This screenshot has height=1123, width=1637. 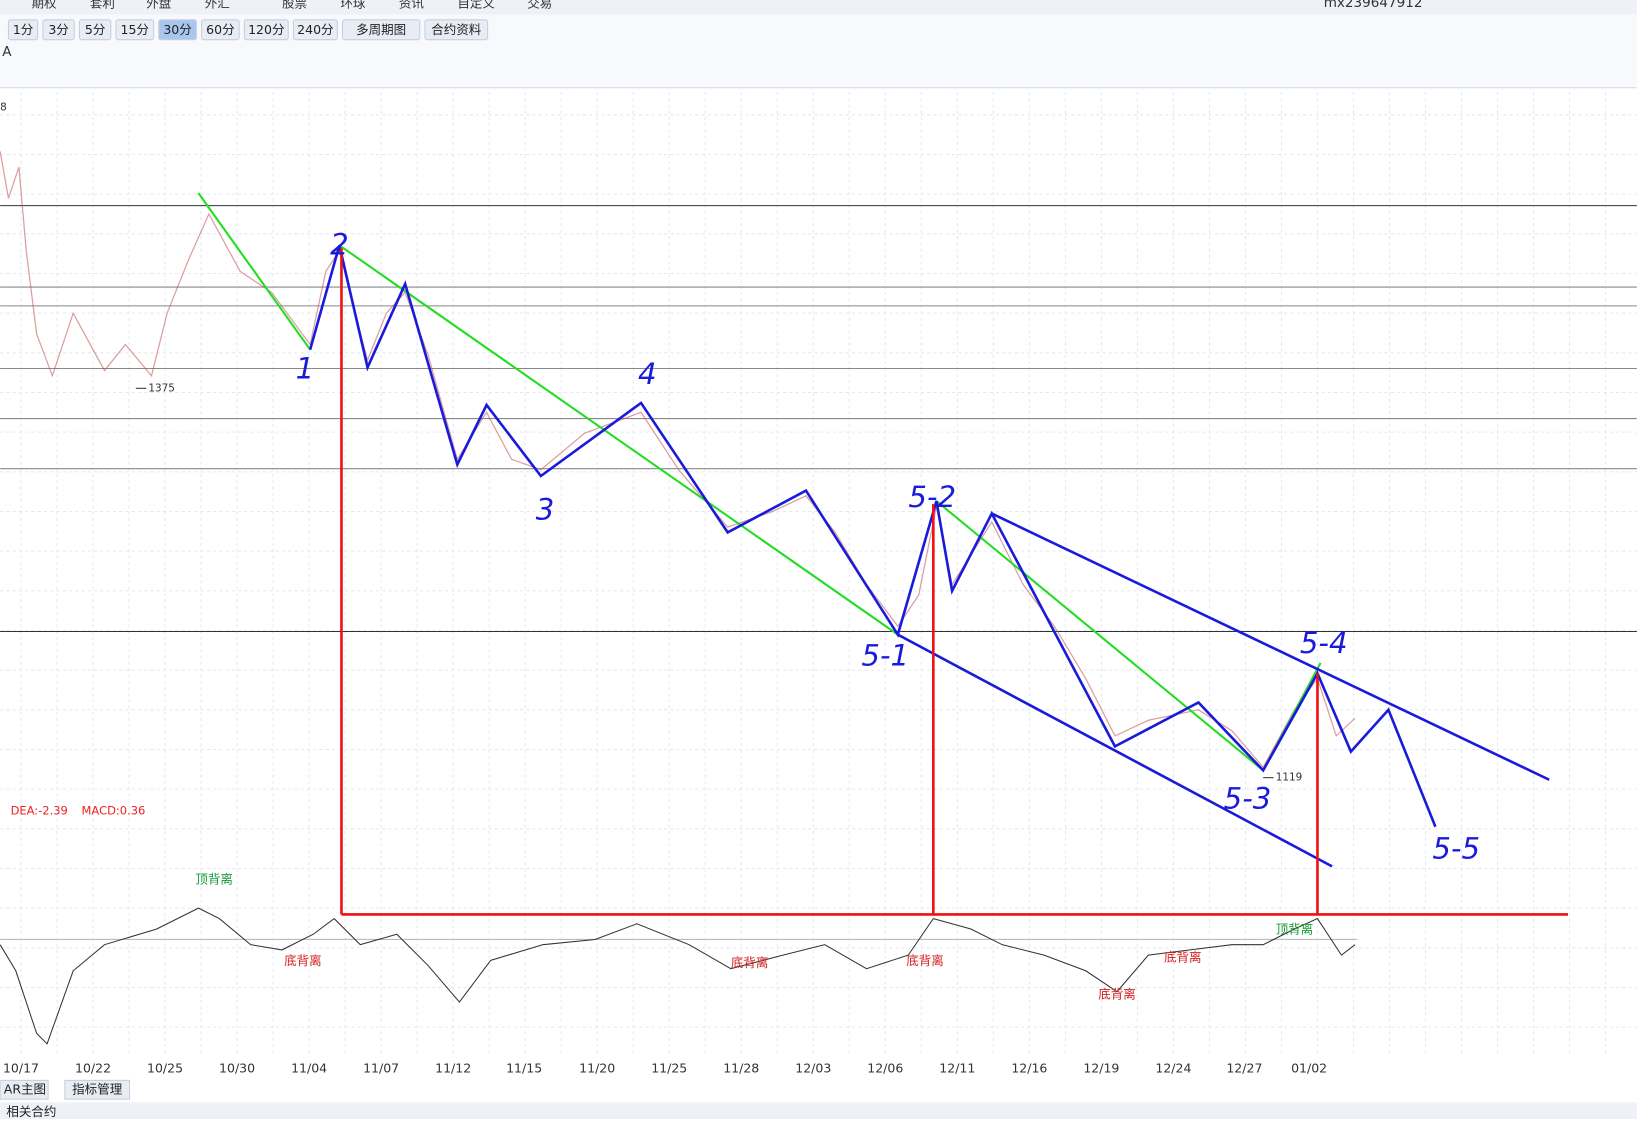 I want to click on x-axis-label: 10/25, so click(x=165, y=1067).